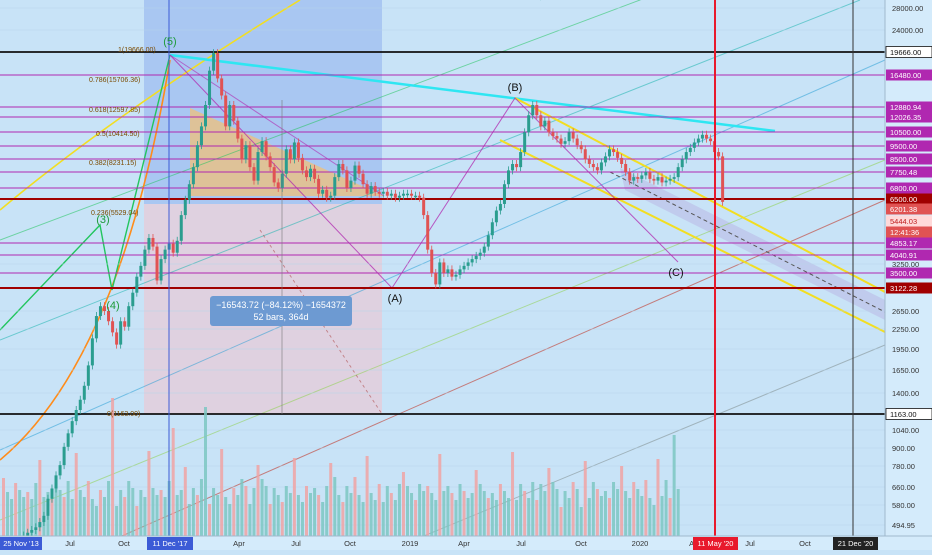 This screenshot has width=932, height=555. Describe the element at coordinates (700, 195) in the screenshot. I see `yellow-channel-upper` at that location.